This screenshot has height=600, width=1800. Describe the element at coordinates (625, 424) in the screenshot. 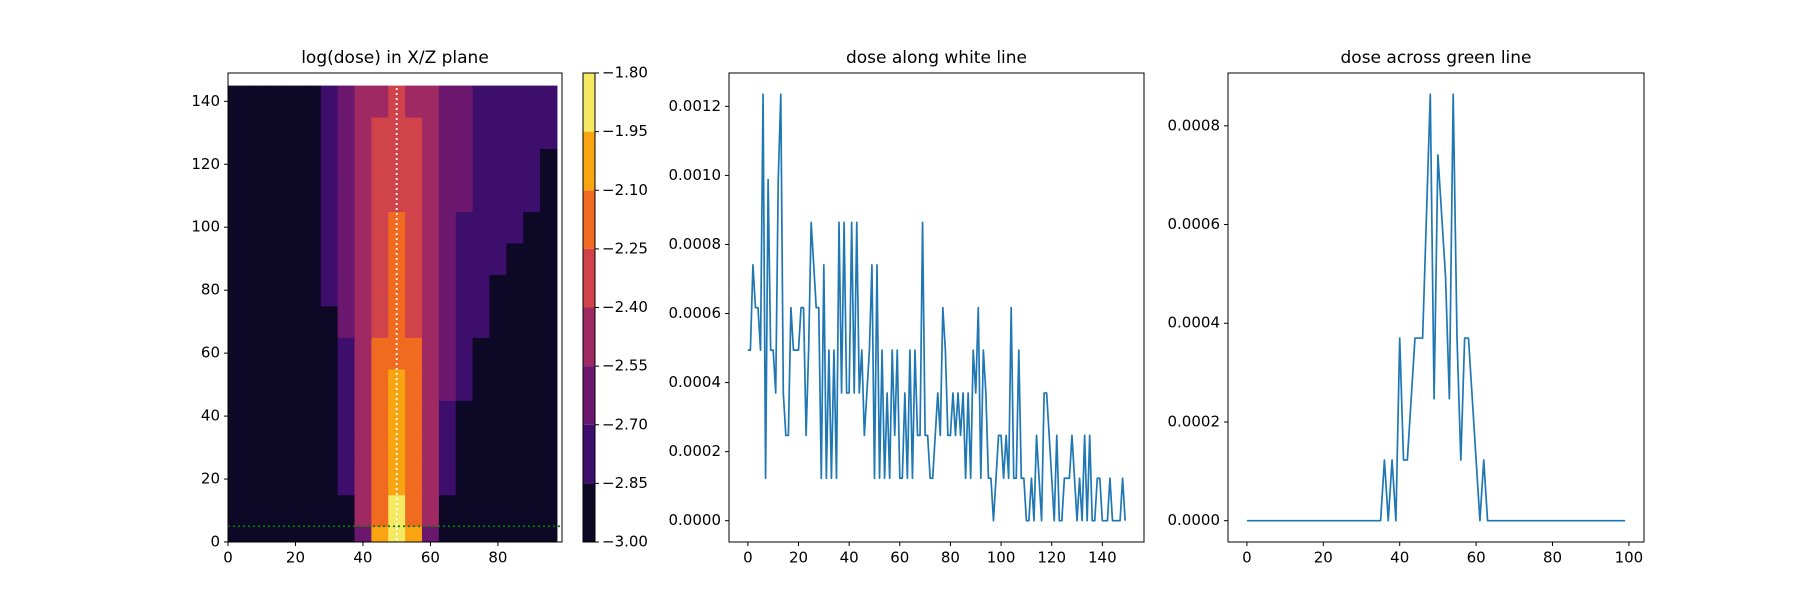

I see `colorbar-tick-label: −2.70` at that location.